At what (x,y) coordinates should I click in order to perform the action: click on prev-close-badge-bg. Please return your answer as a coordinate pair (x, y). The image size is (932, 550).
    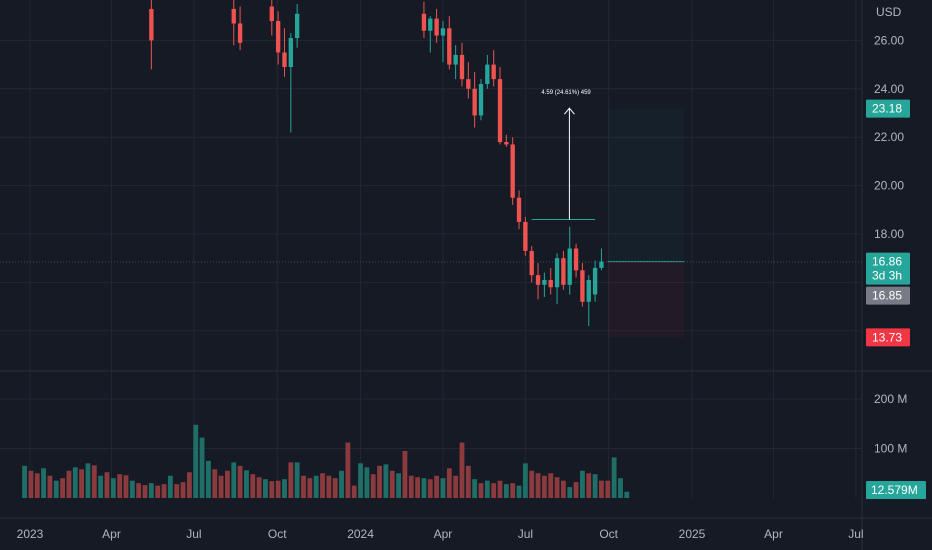
    Looking at the image, I should click on (888, 295).